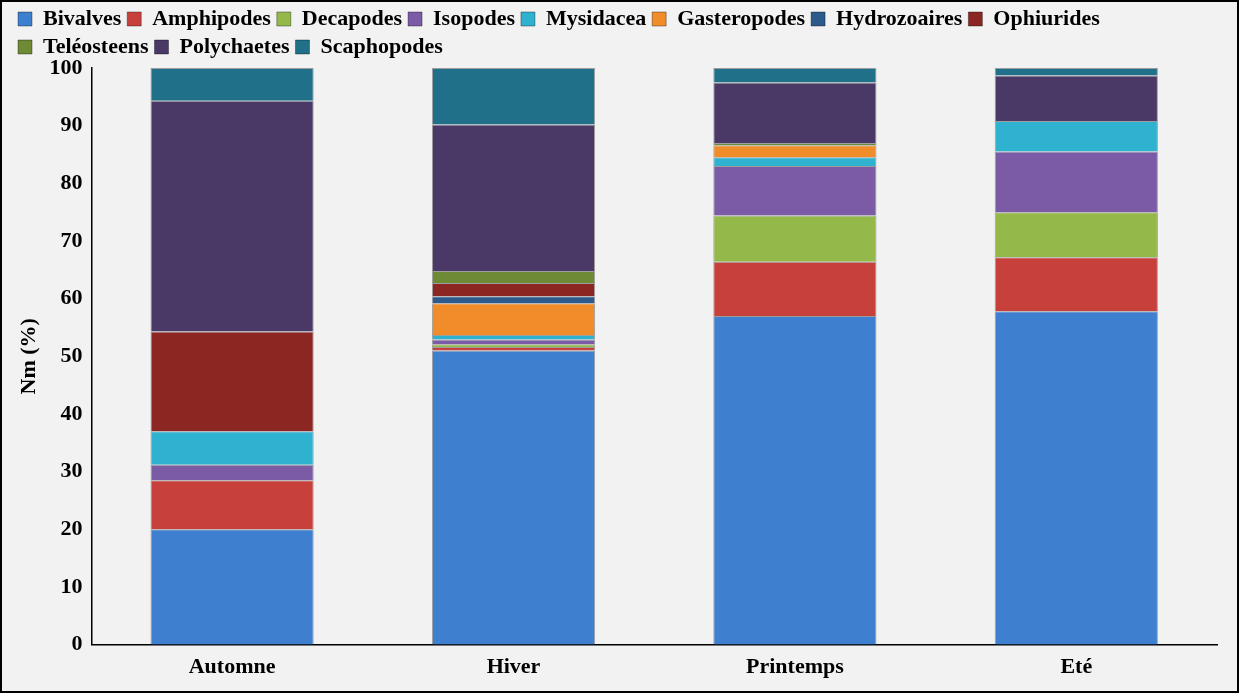  What do you see at coordinates (71, 527) in the screenshot?
I see `y-tick-label: 20` at bounding box center [71, 527].